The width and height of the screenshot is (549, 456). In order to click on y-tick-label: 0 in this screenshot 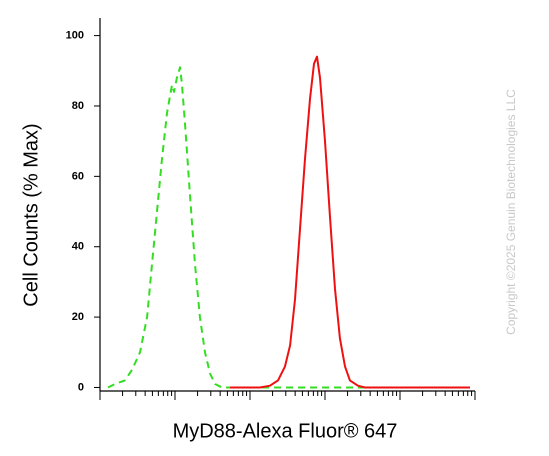, I will do `click(81, 387)`.